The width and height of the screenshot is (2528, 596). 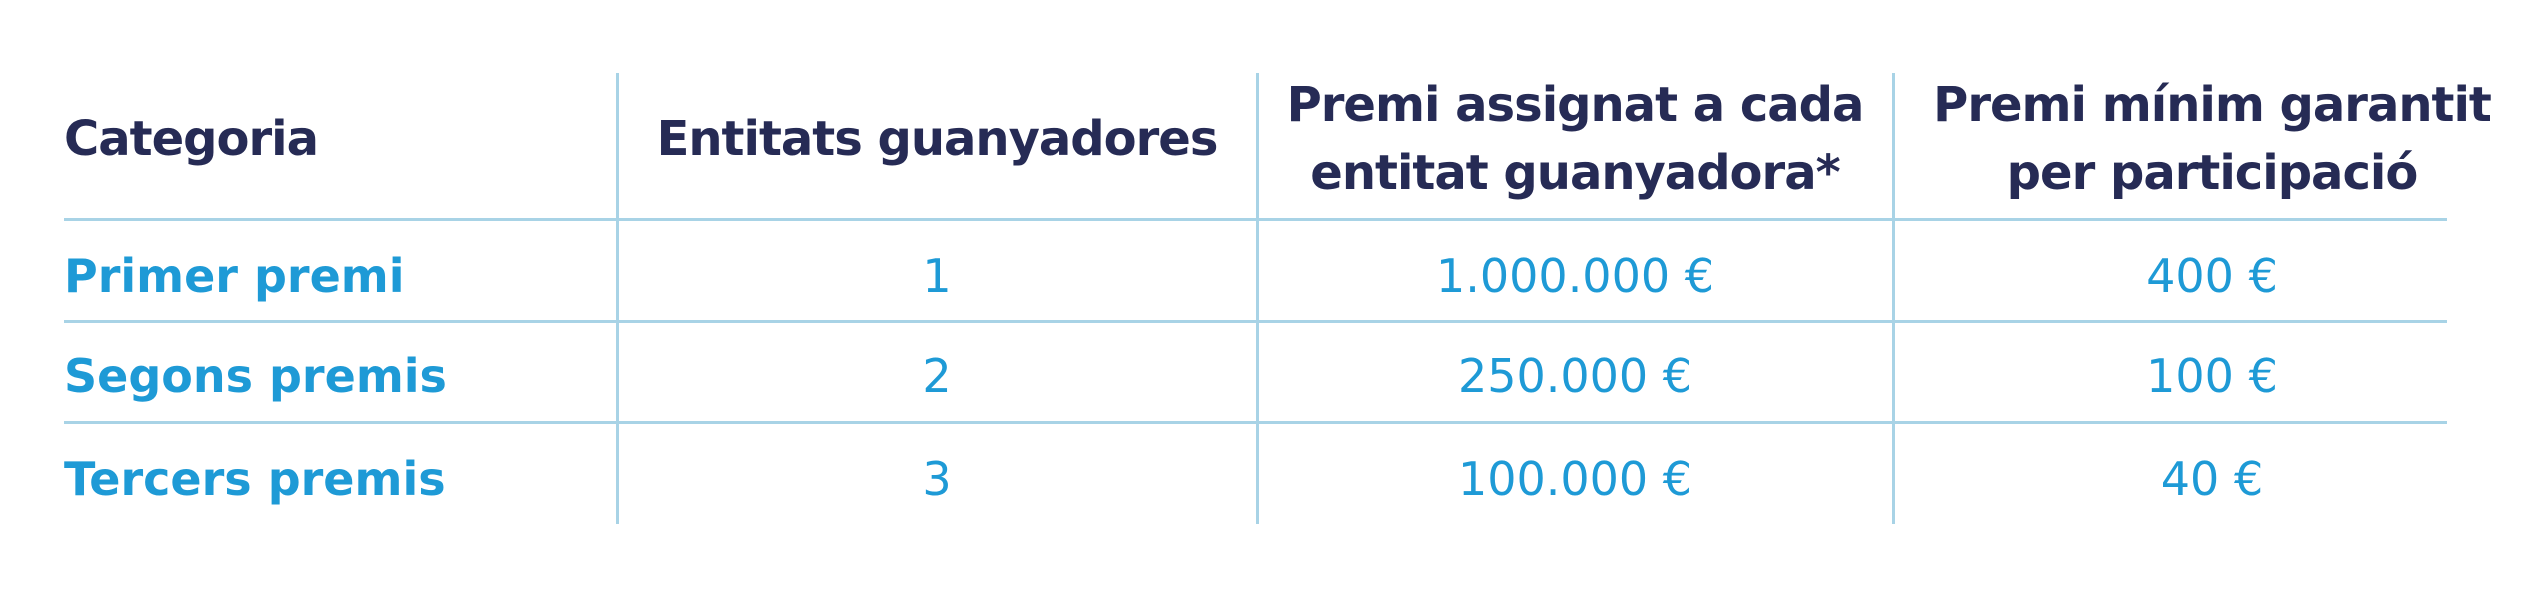 What do you see at coordinates (937, 479) in the screenshot?
I see `value-cell: 3` at bounding box center [937, 479].